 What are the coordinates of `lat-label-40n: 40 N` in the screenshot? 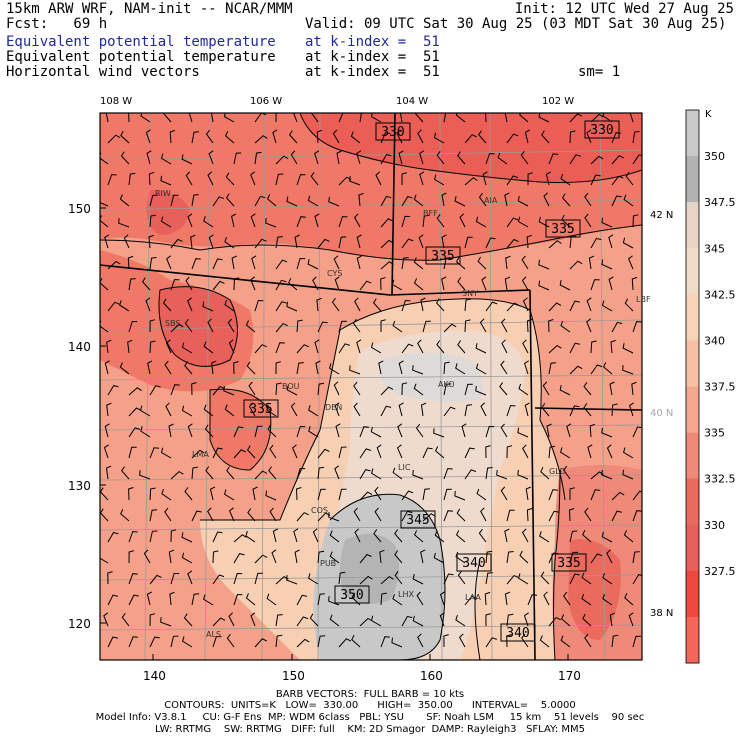 It's located at (661, 413).